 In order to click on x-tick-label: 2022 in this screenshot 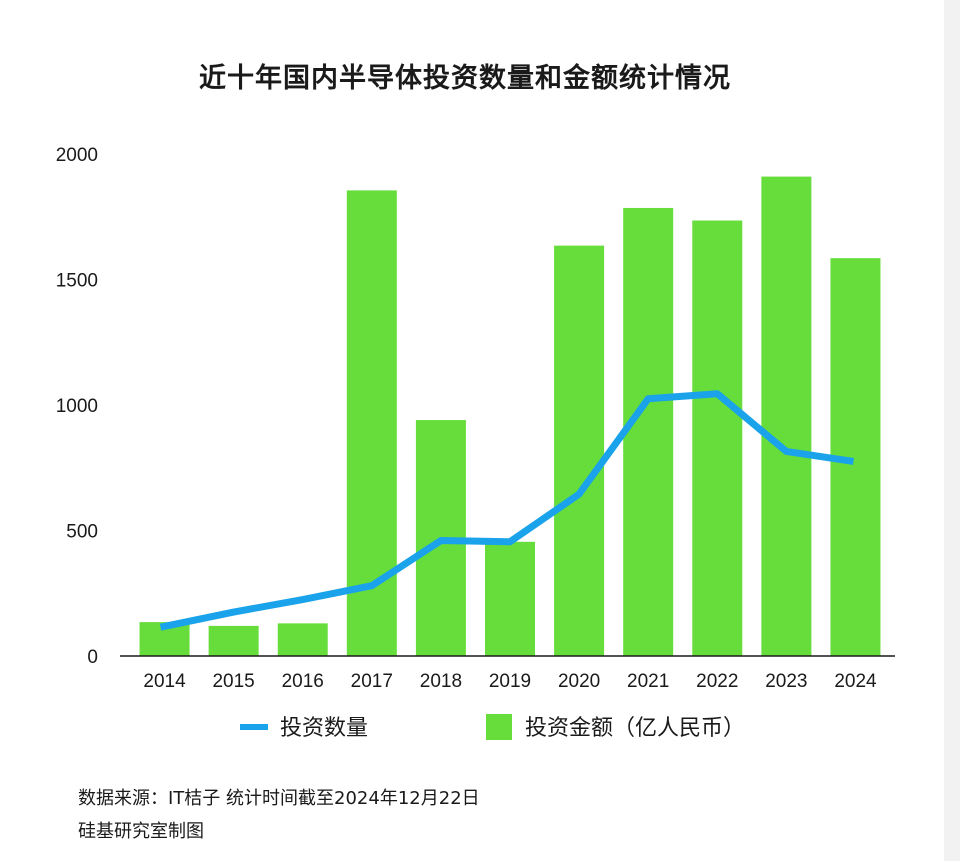, I will do `click(717, 681)`.